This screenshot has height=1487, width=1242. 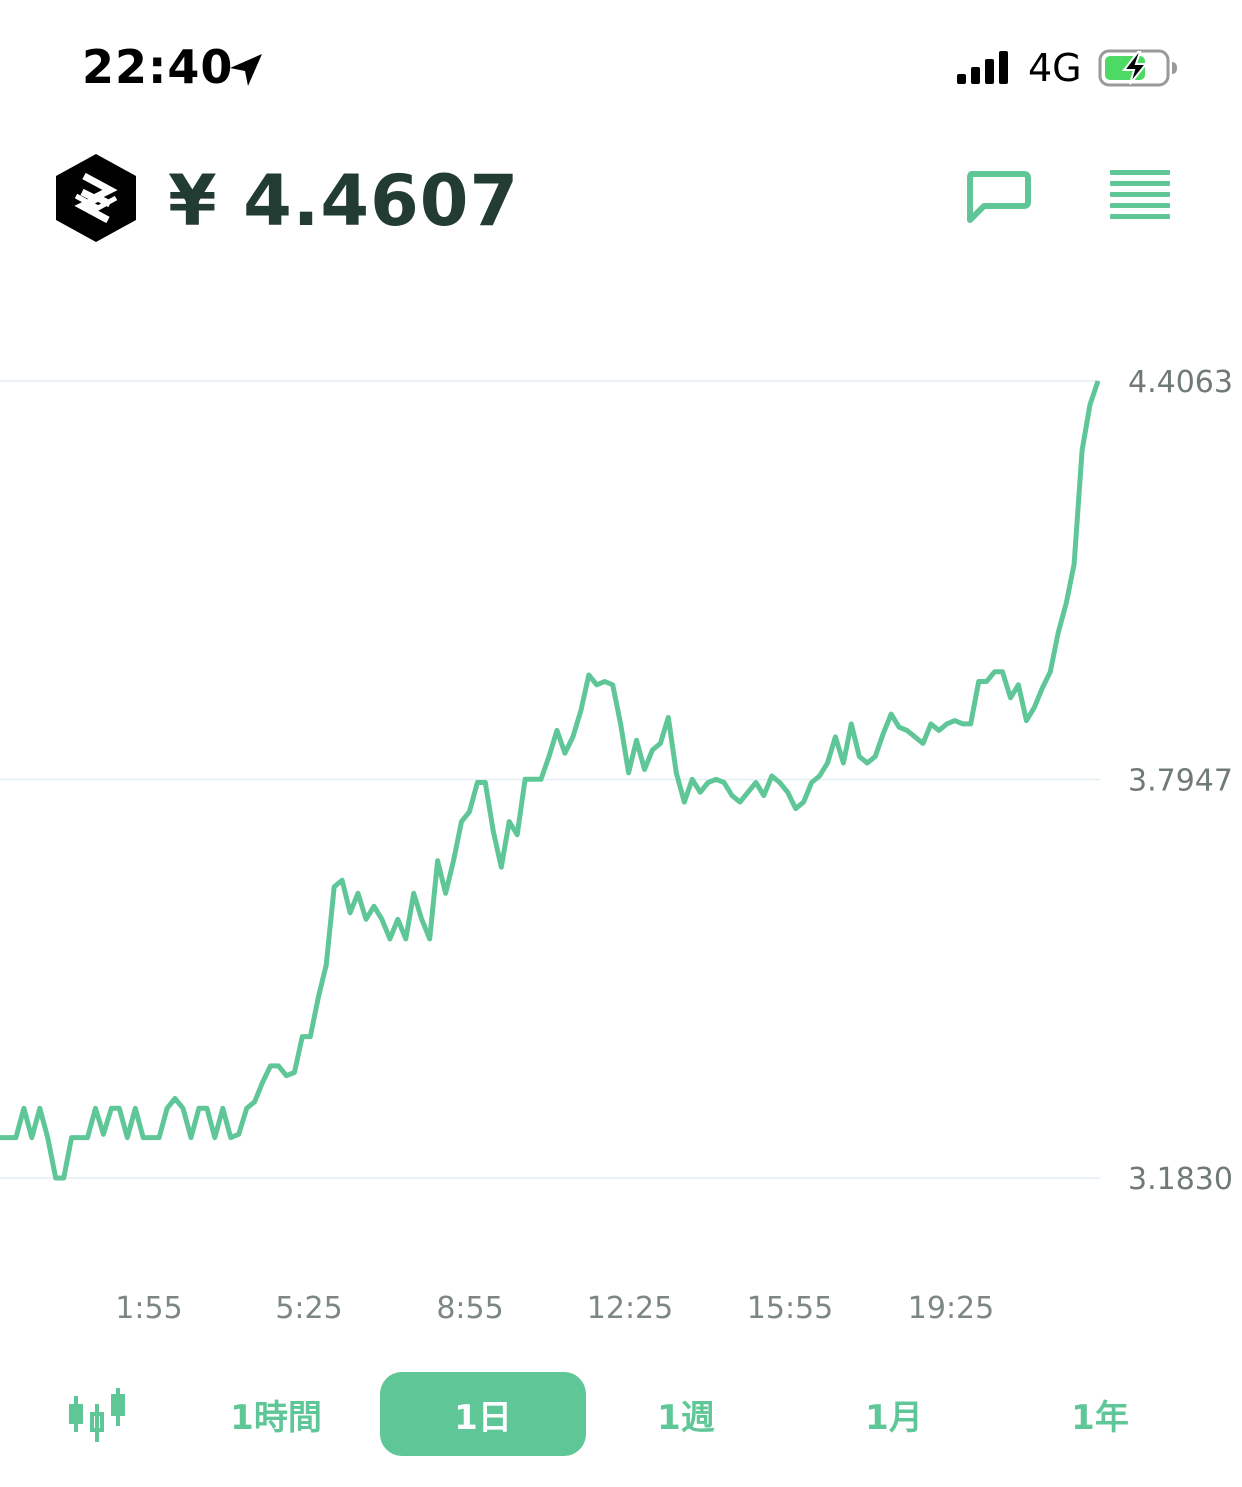 I want to click on network-type: 4G, so click(x=1055, y=68).